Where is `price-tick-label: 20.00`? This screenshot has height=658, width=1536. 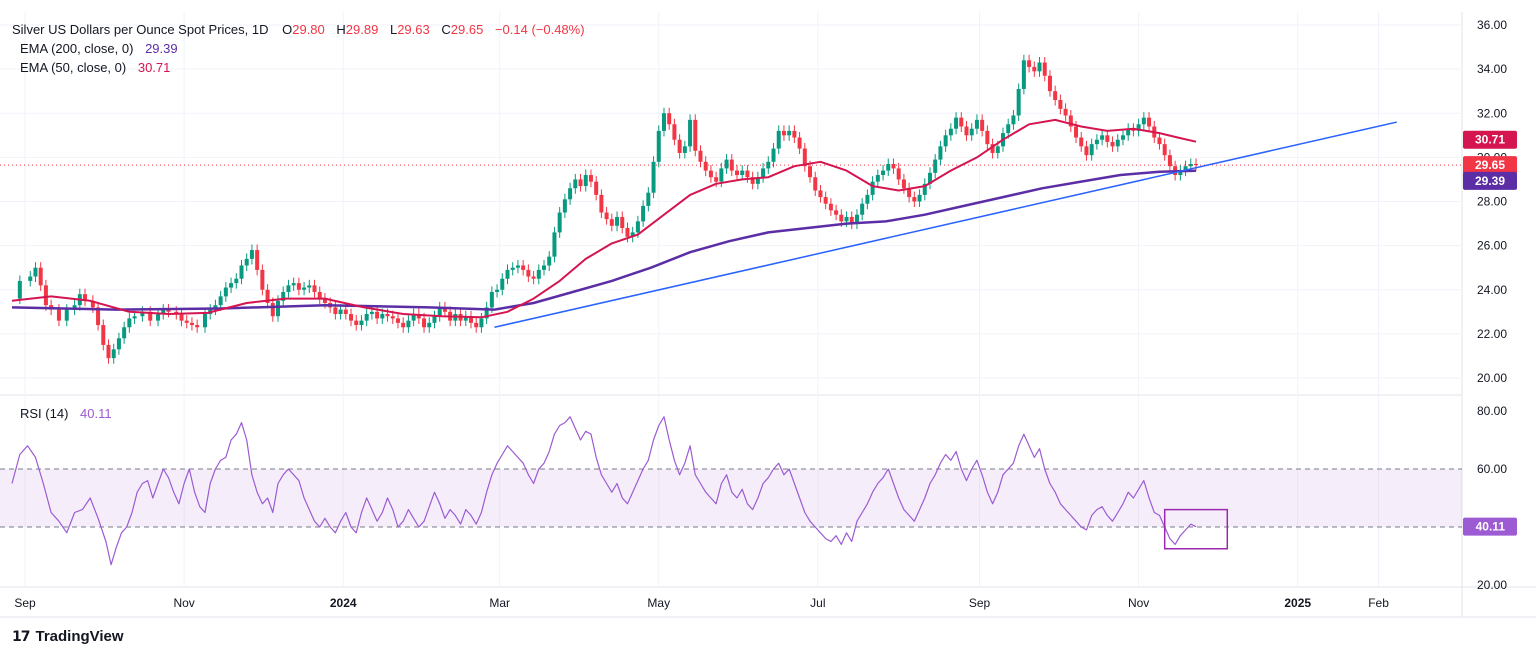 price-tick-label: 20.00 is located at coordinates (1492, 378).